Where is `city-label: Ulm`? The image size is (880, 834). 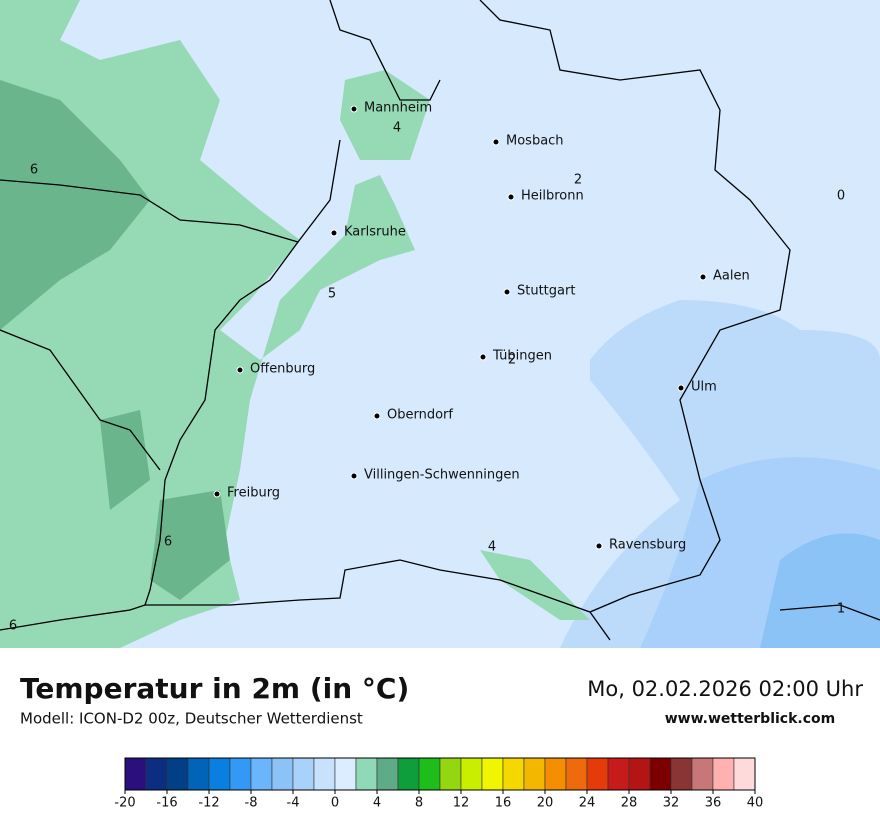
city-label: Ulm is located at coordinates (704, 387).